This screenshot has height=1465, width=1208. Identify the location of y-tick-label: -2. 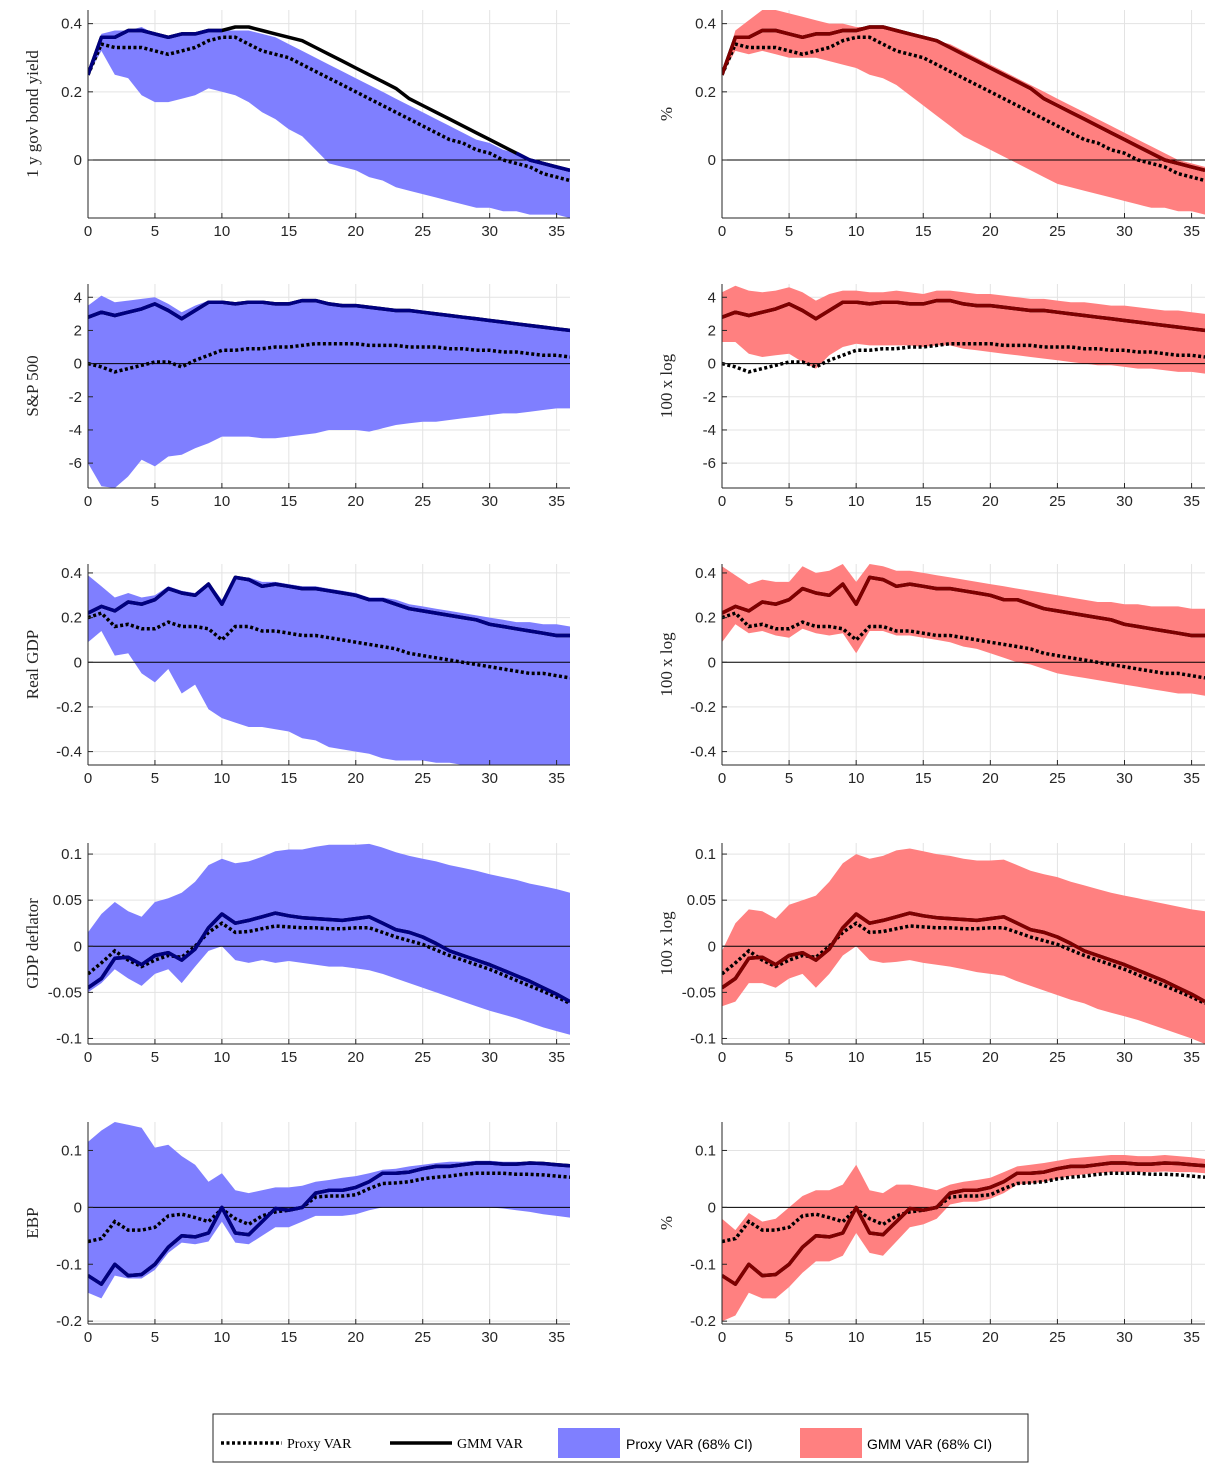
(75, 397).